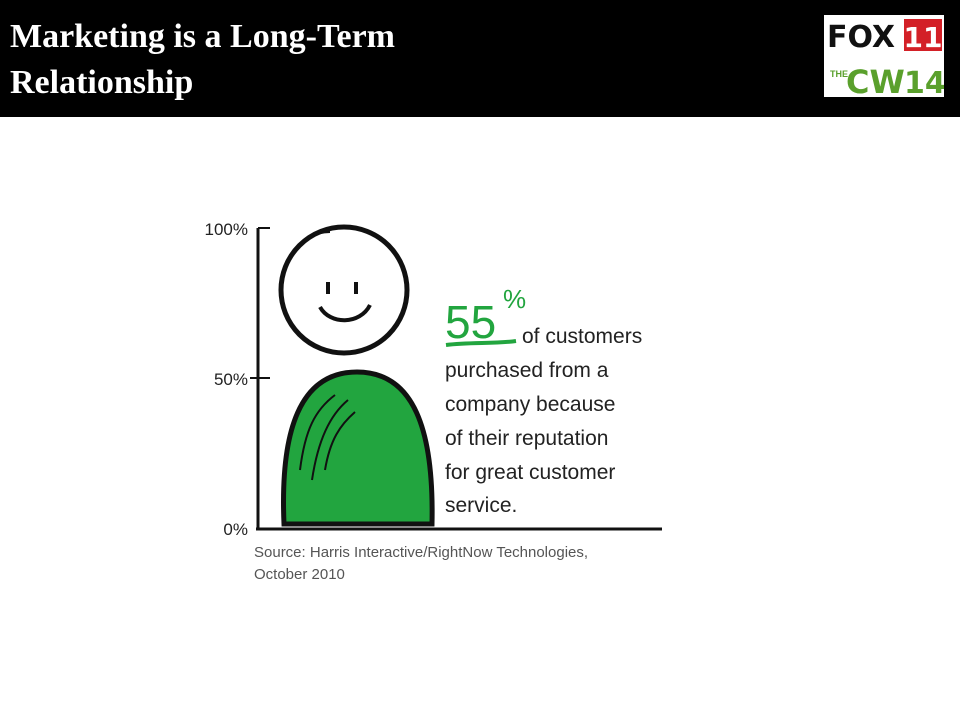 The image size is (960, 720). I want to click on axis-label: 0%, so click(235, 529).